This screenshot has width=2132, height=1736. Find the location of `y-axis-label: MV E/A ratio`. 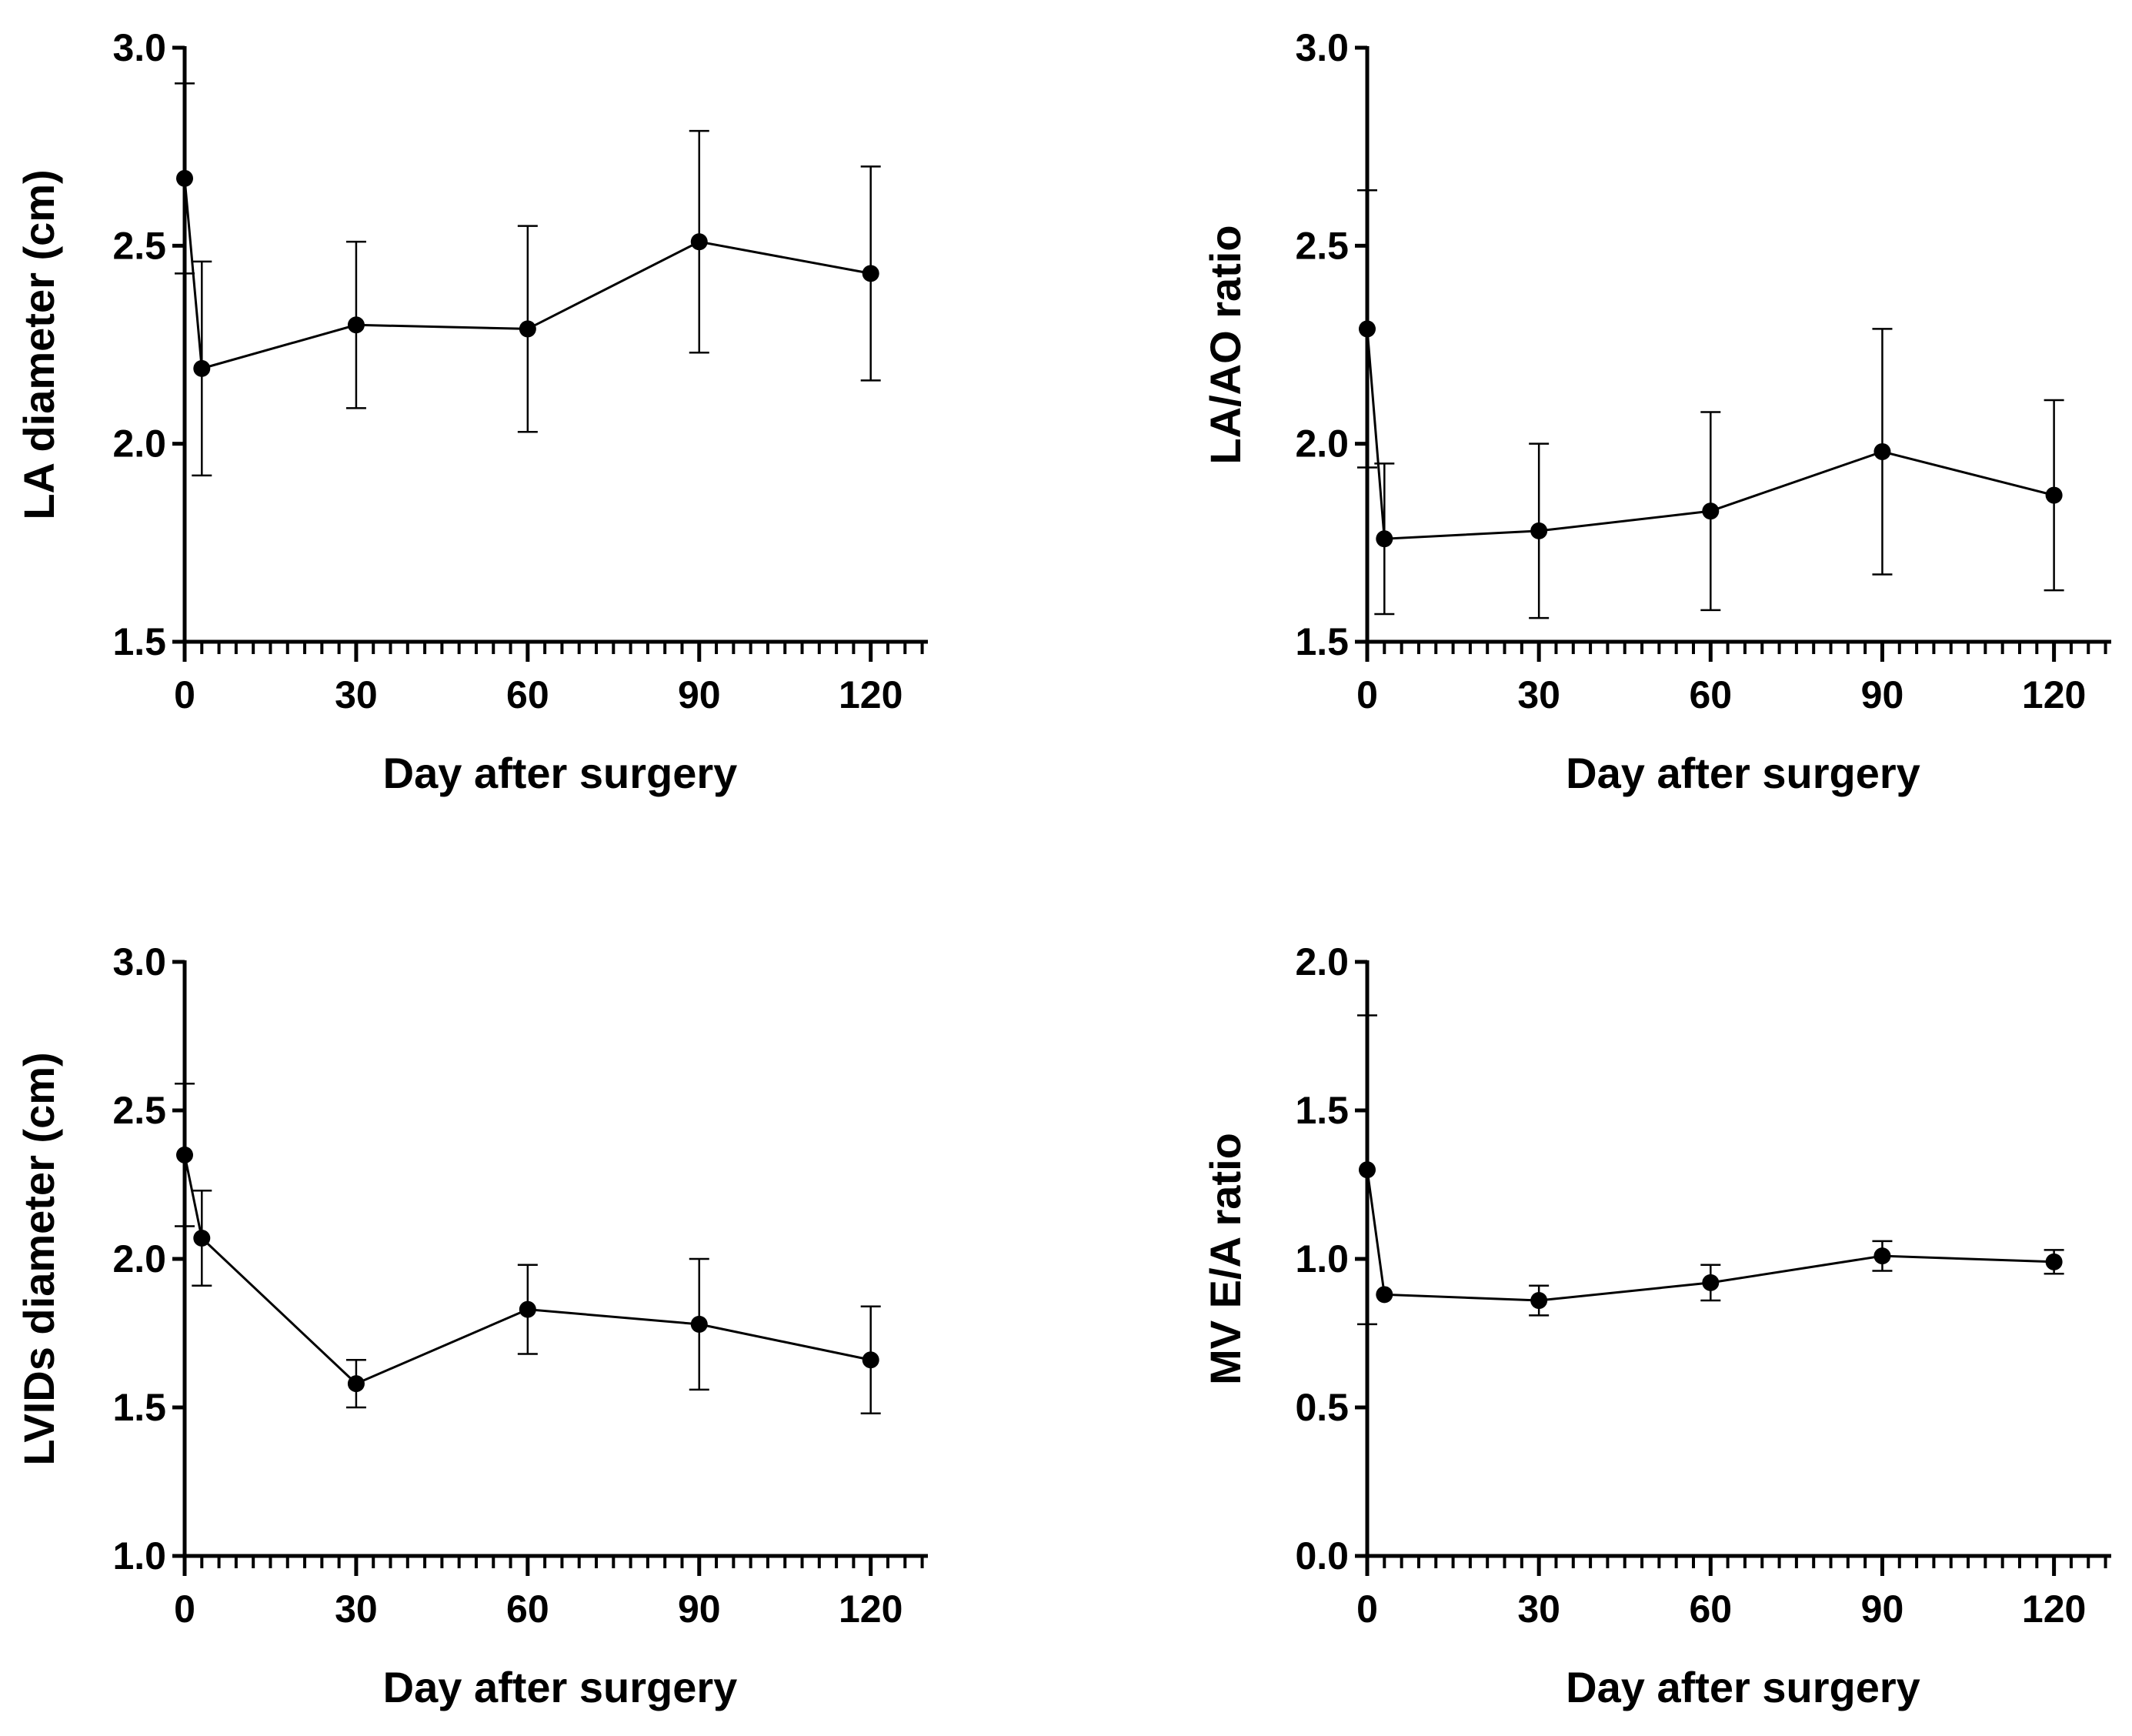

y-axis-label: MV E/A ratio is located at coordinates (1225, 1259).